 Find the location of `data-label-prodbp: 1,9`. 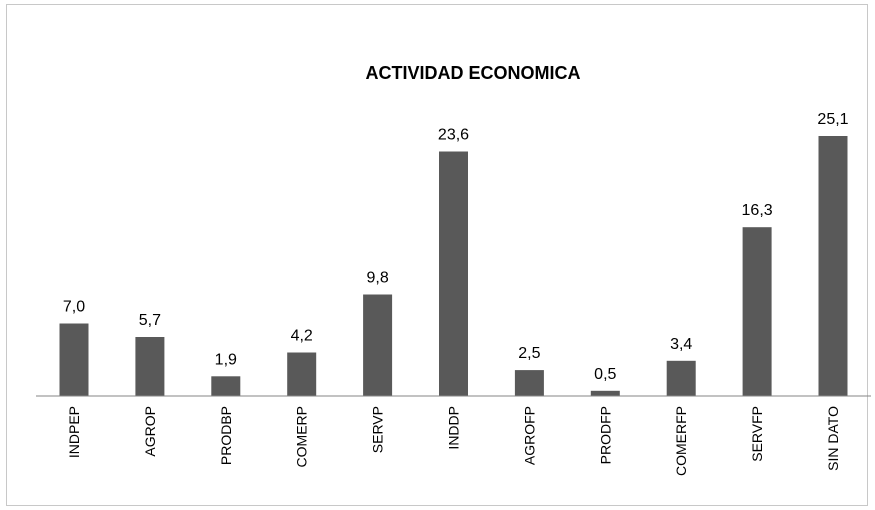

data-label-prodbp: 1,9 is located at coordinates (226, 359).